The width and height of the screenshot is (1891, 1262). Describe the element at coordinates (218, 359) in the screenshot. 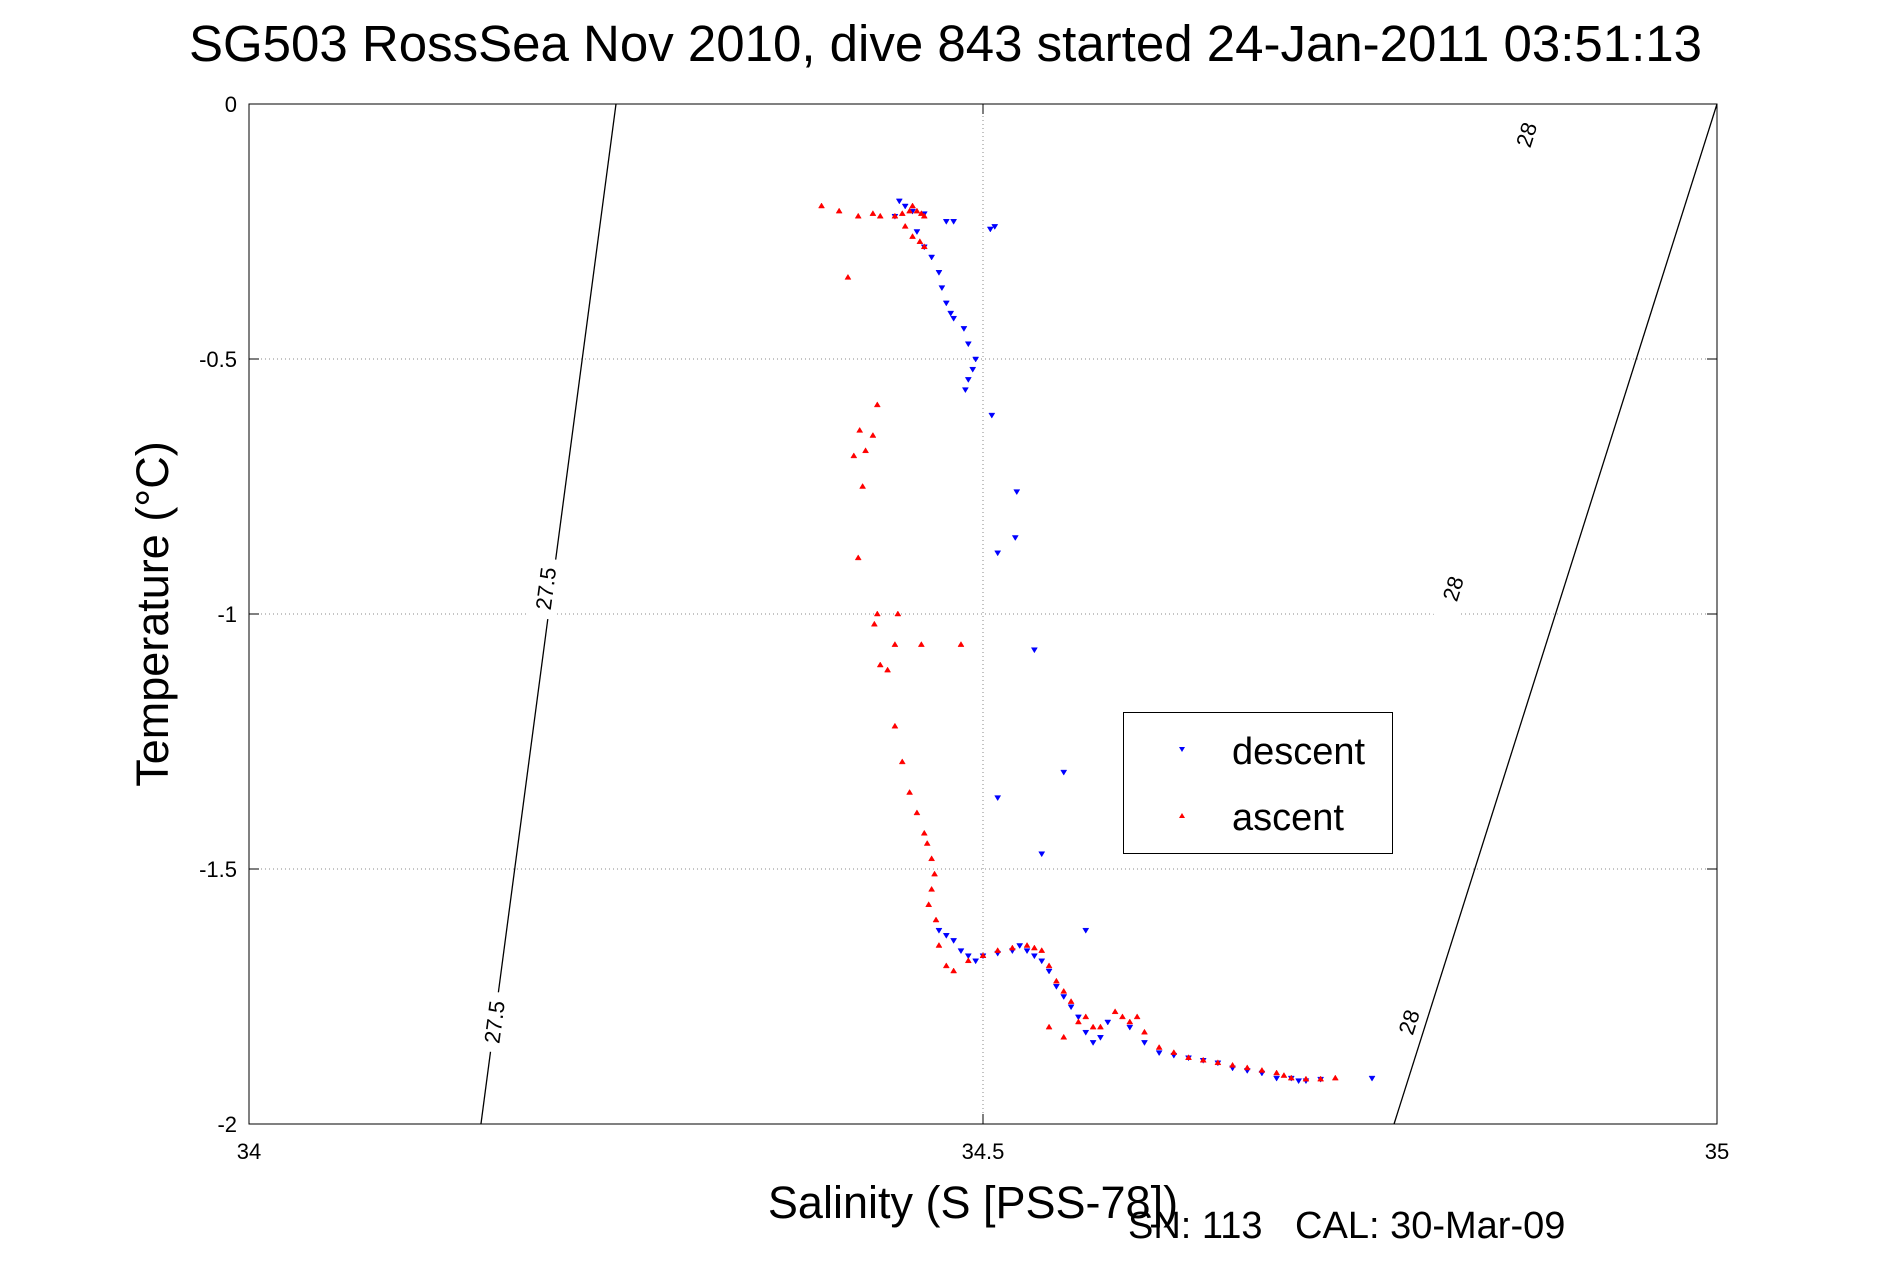

I see `y-tick-label: -0.5` at that location.